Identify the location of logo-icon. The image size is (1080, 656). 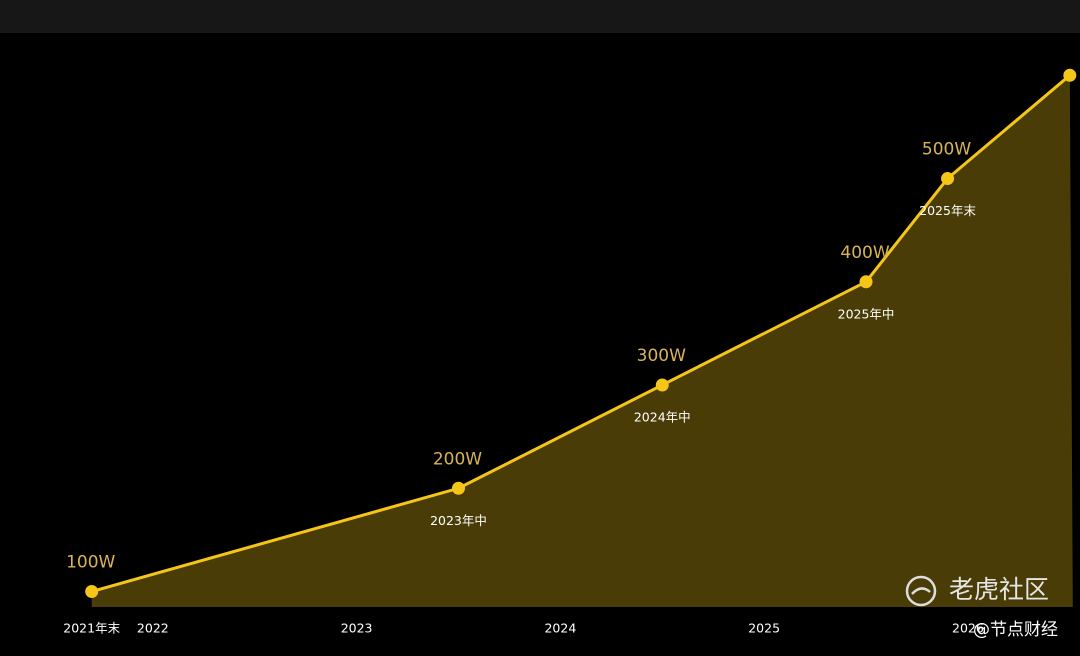
(921, 591).